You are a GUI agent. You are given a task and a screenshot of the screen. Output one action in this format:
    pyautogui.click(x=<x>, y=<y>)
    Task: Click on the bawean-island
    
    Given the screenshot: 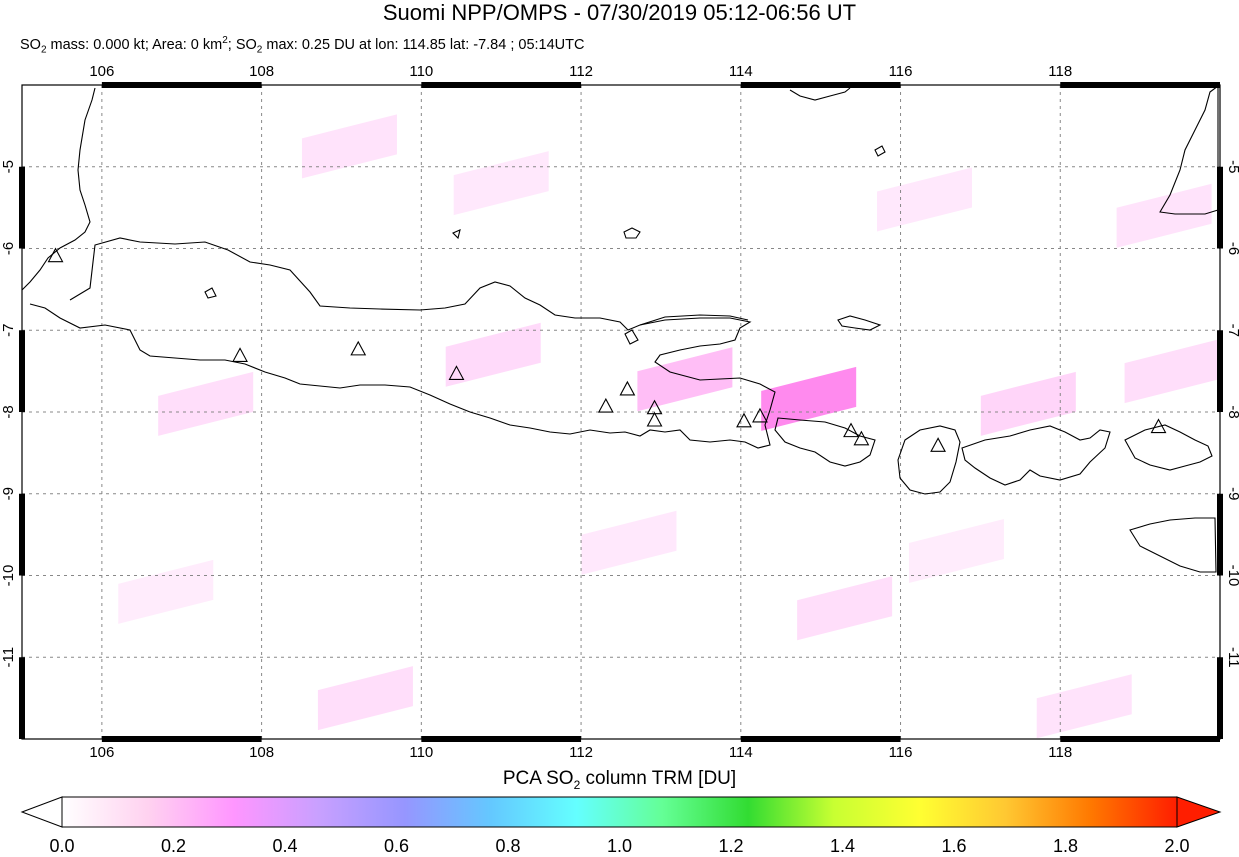 What is the action you would take?
    pyautogui.click(x=632, y=233)
    